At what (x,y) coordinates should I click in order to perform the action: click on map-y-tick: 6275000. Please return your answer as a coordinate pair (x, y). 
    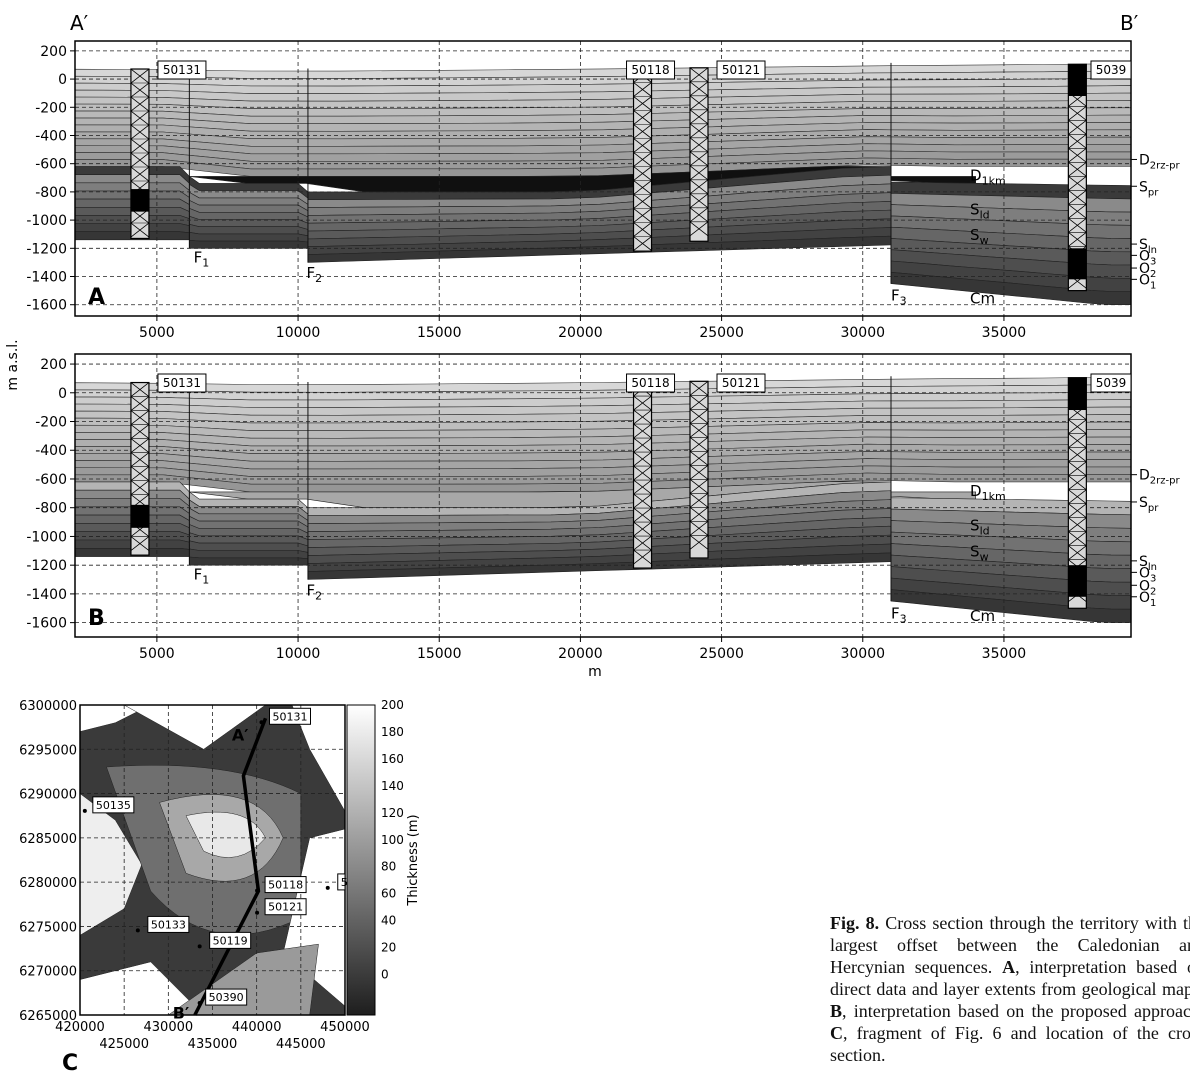
    Looking at the image, I should click on (48, 927).